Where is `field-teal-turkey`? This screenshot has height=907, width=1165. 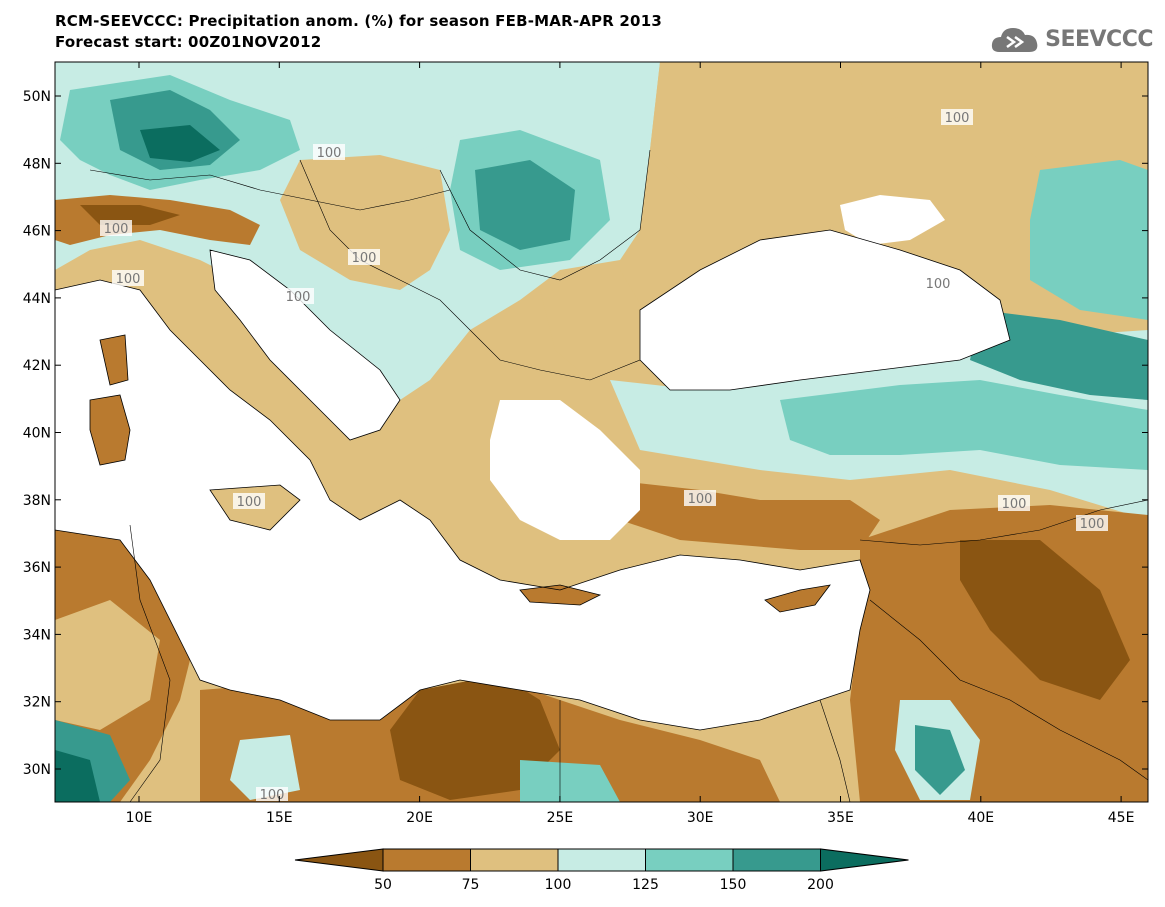
field-teal-turkey is located at coordinates (964, 425).